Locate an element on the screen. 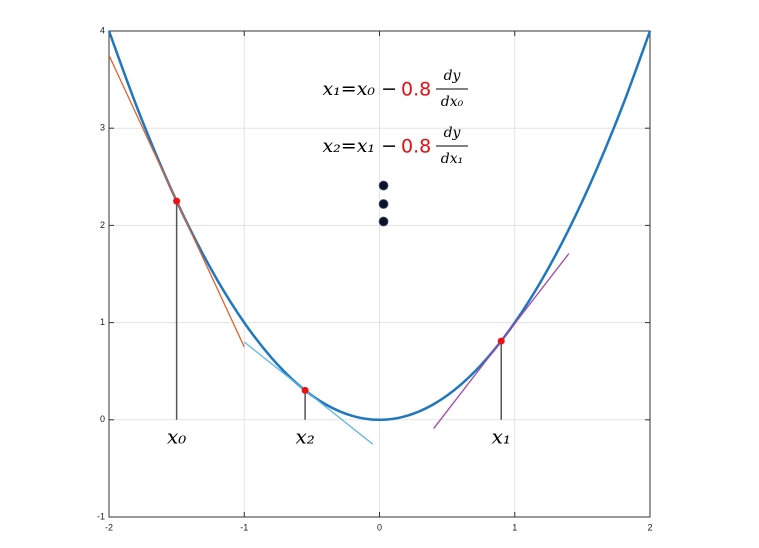 The height and width of the screenshot is (548, 759). tangent-line is located at coordinates (308, 393).